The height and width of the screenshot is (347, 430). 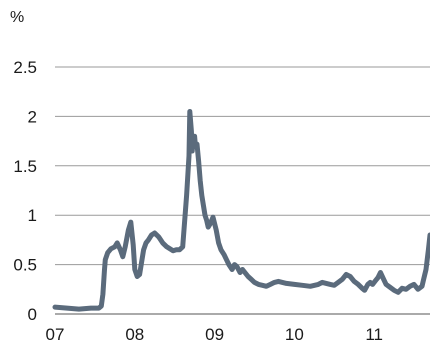 What do you see at coordinates (32, 215) in the screenshot?
I see `y-tick-label: 1` at bounding box center [32, 215].